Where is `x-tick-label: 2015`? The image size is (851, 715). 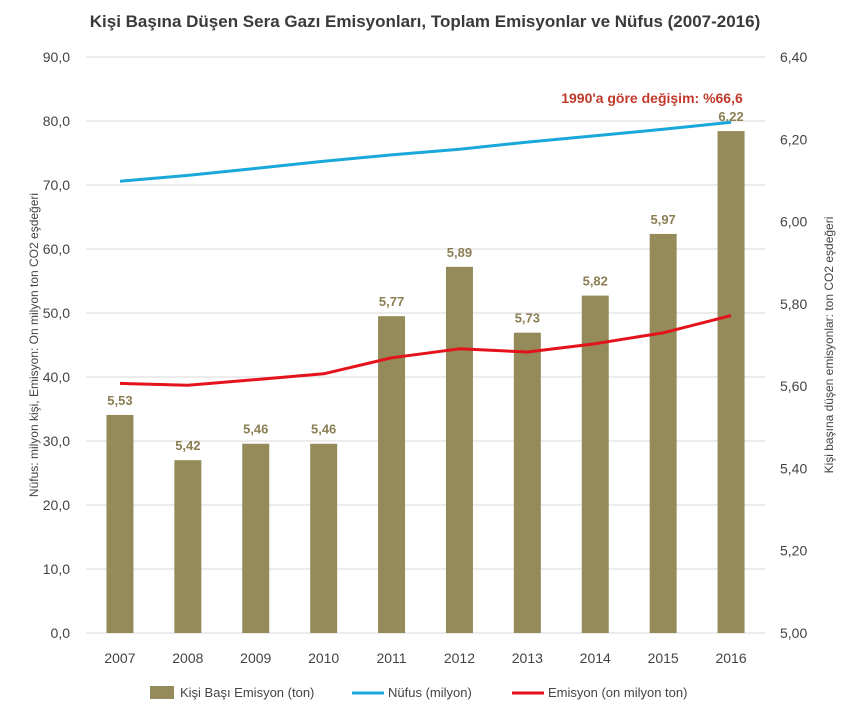 x-tick-label: 2015 is located at coordinates (663, 658).